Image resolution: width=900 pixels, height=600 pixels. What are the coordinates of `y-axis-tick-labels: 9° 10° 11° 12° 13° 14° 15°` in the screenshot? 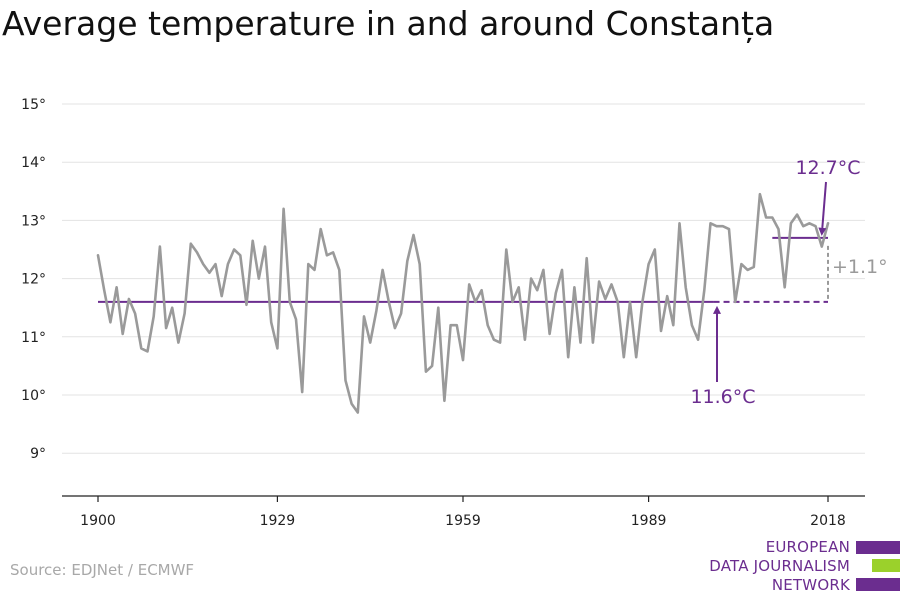 It's located at (33, 279).